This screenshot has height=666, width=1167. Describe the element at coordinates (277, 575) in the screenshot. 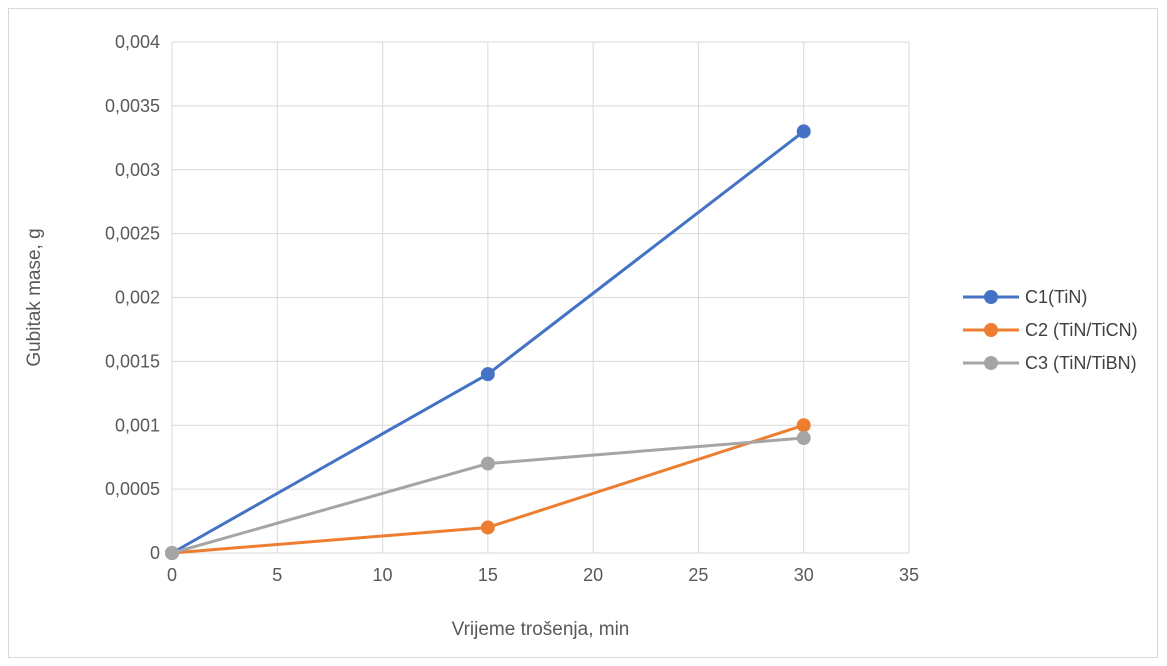

I see `x-tick-label: 5` at that location.